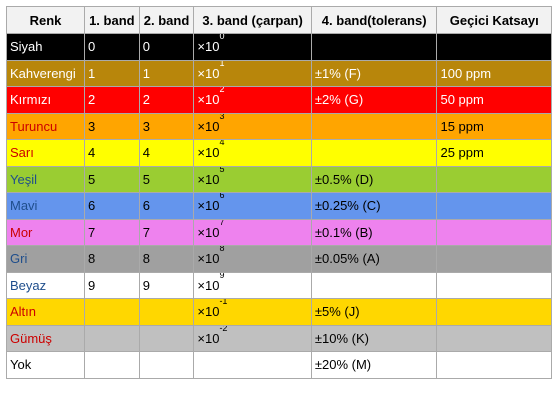  I want to click on band-1-cell: 6, so click(112, 206).